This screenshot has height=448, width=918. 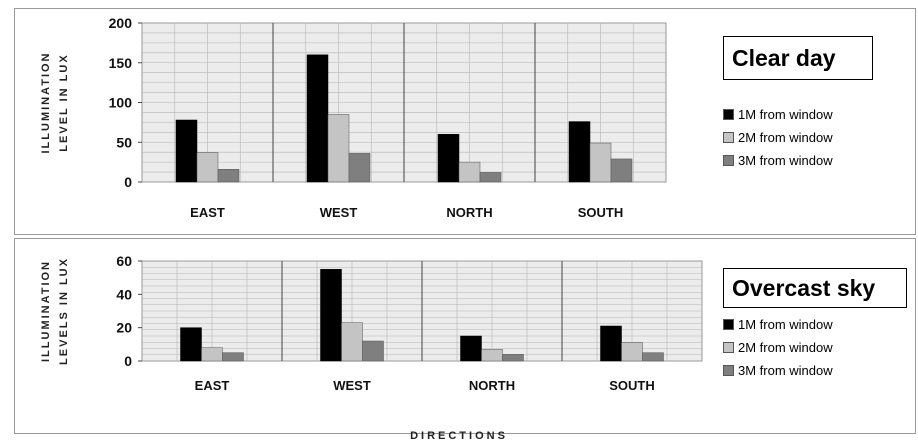 I want to click on overcast-sky-legend-label: 3M from window, so click(x=785, y=370).